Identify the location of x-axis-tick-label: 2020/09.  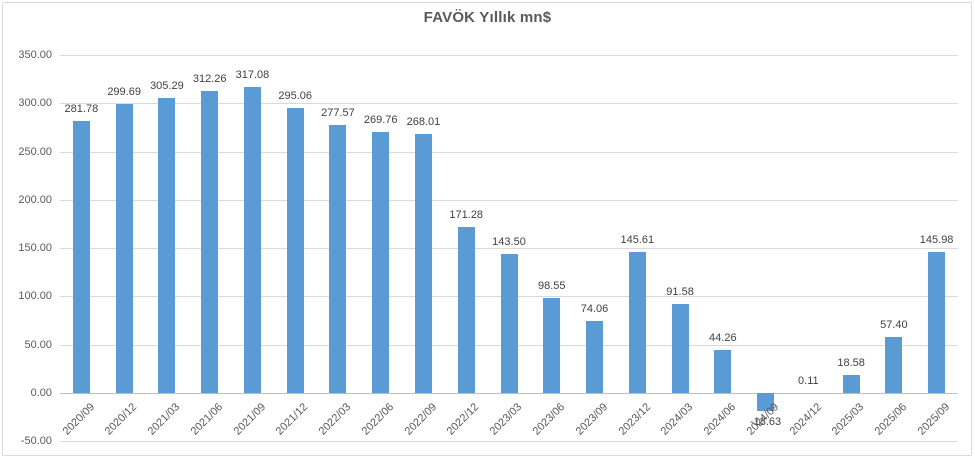
(78, 419).